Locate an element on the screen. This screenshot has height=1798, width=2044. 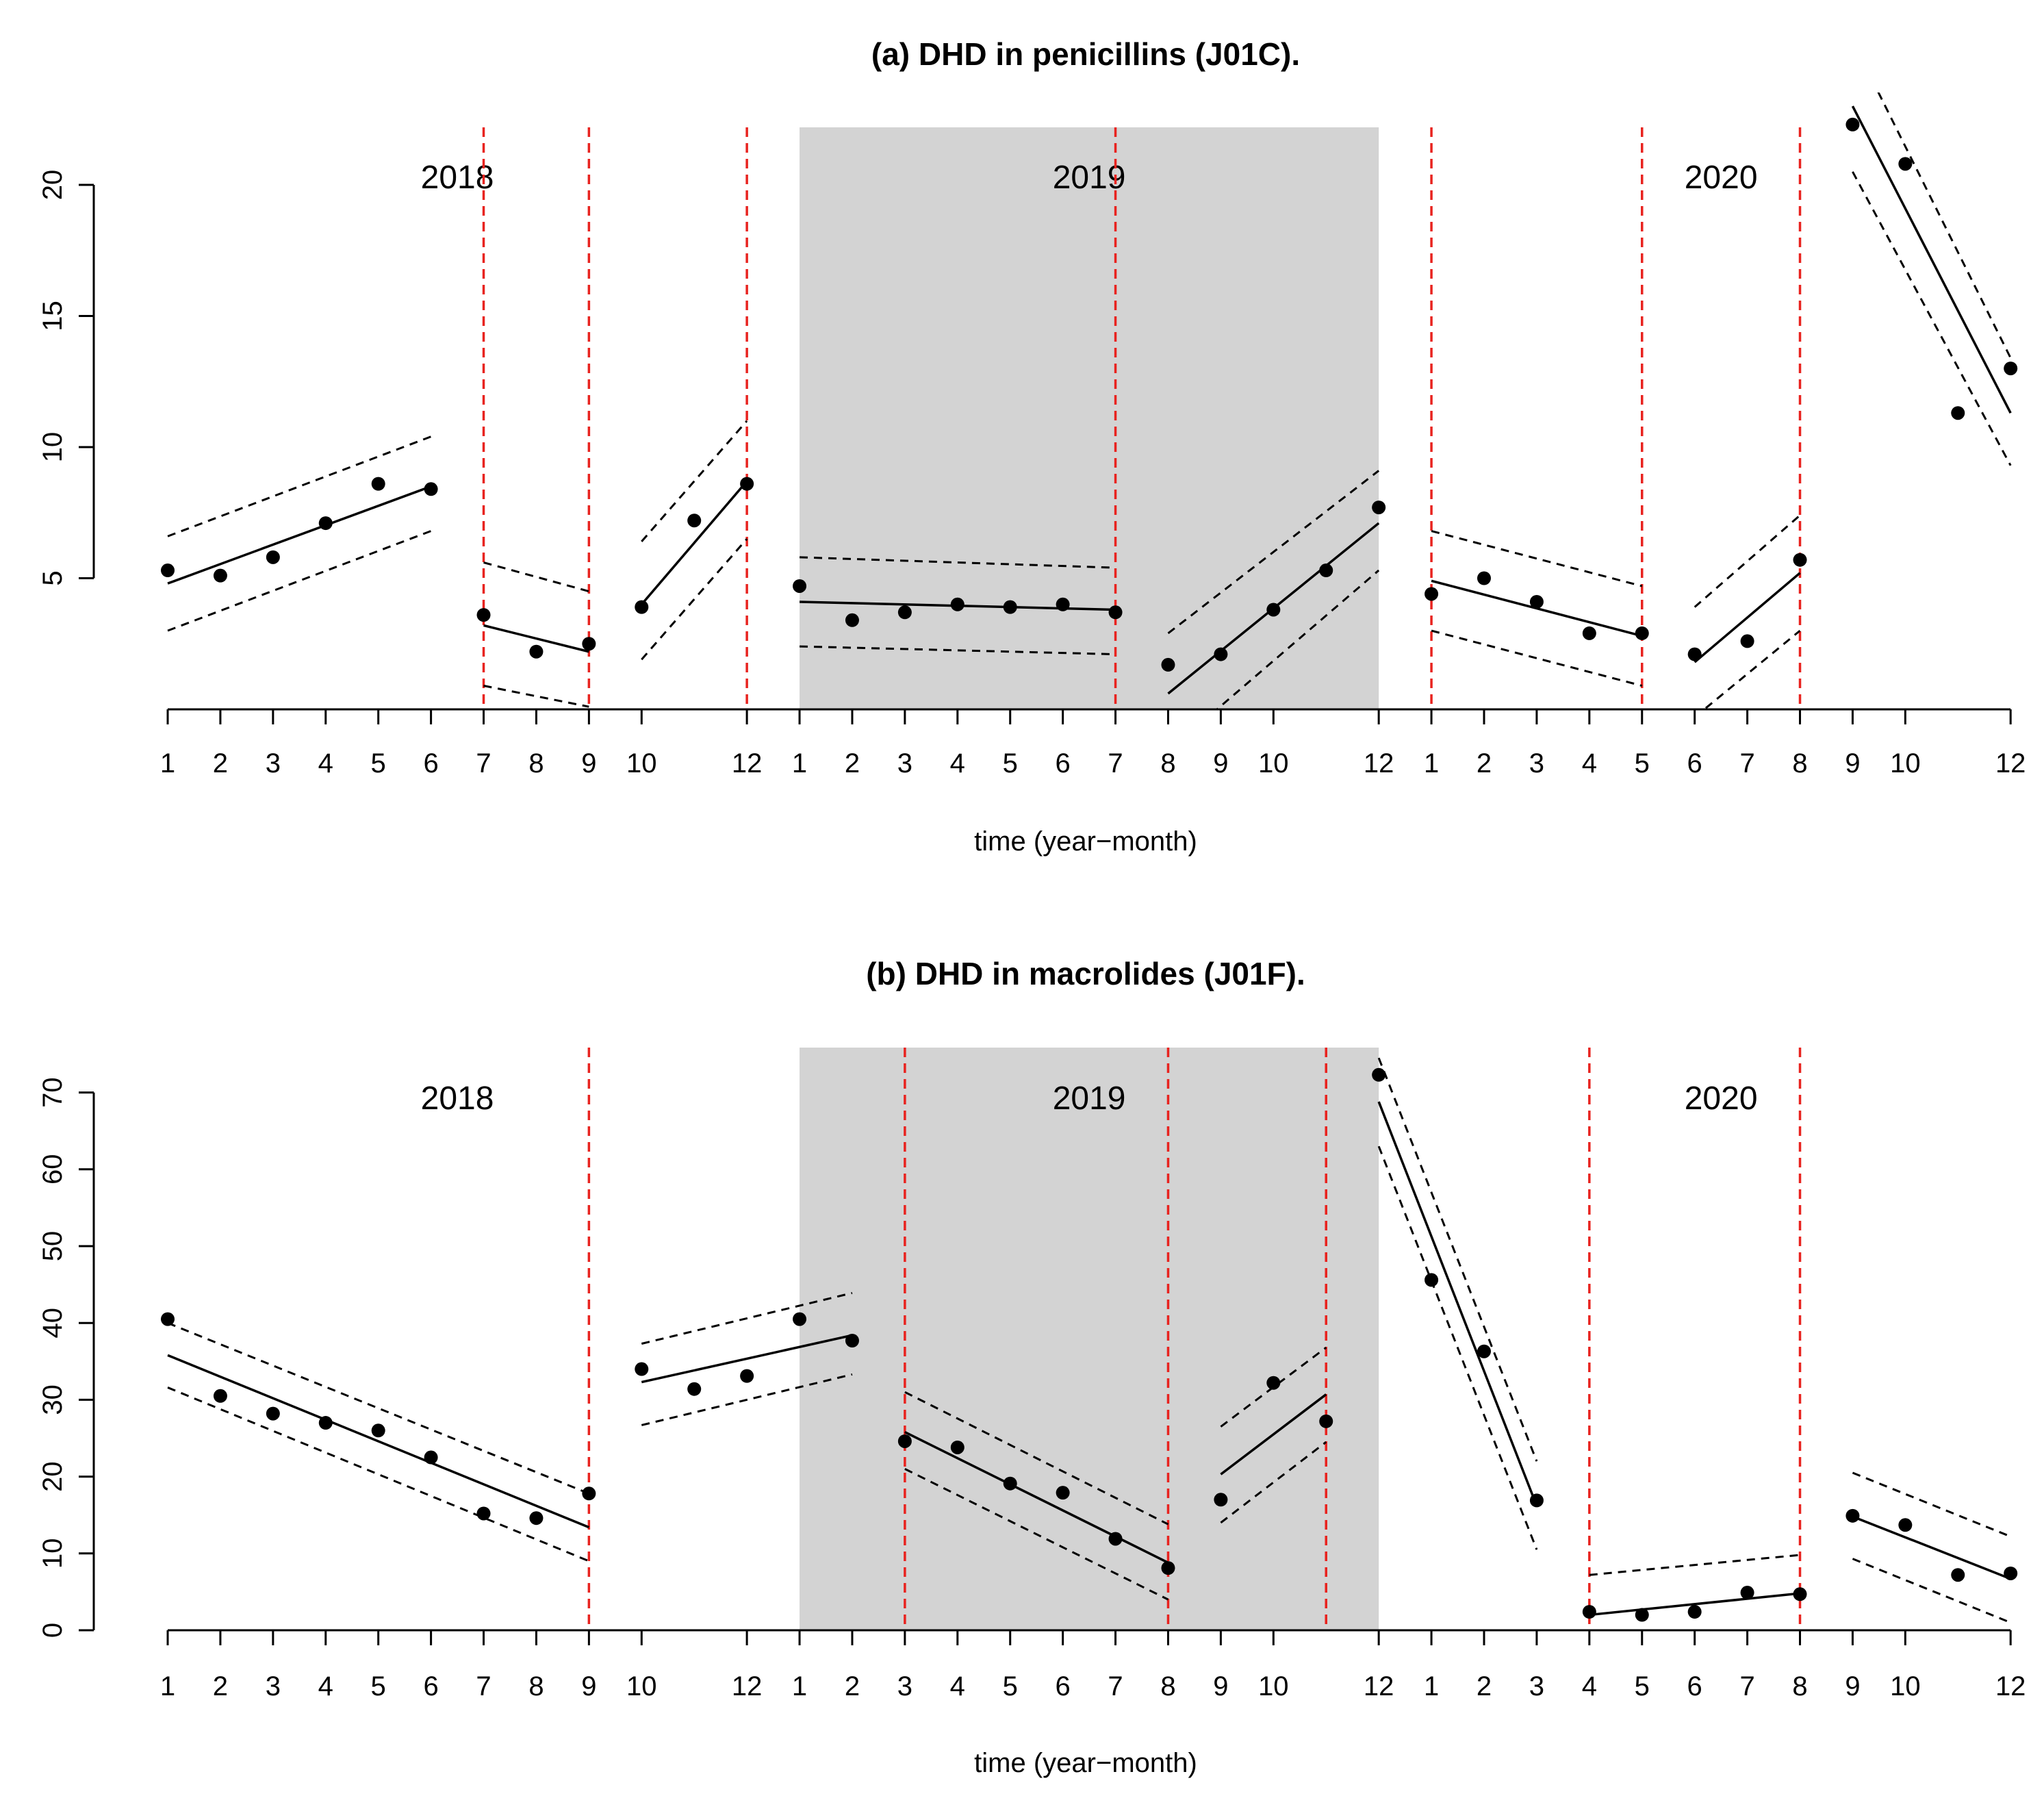
y-tick-label: 20 is located at coordinates (53, 185).